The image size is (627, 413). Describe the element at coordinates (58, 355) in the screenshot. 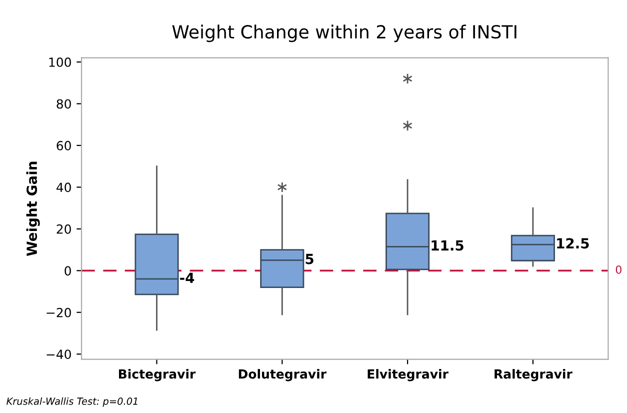

I see `y-tick-label: −40` at that location.